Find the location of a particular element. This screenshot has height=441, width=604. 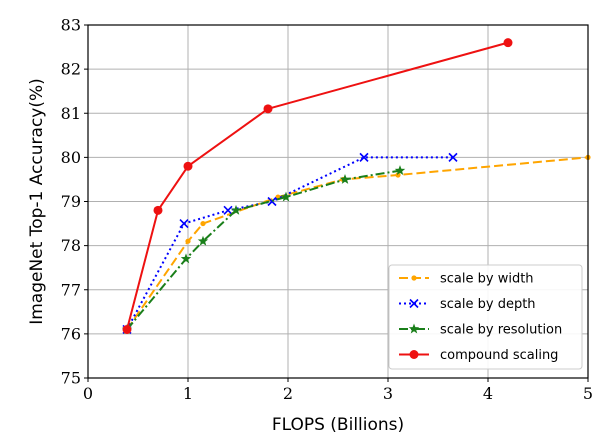

legend-marker-compound-scaling is located at coordinates (414, 354).